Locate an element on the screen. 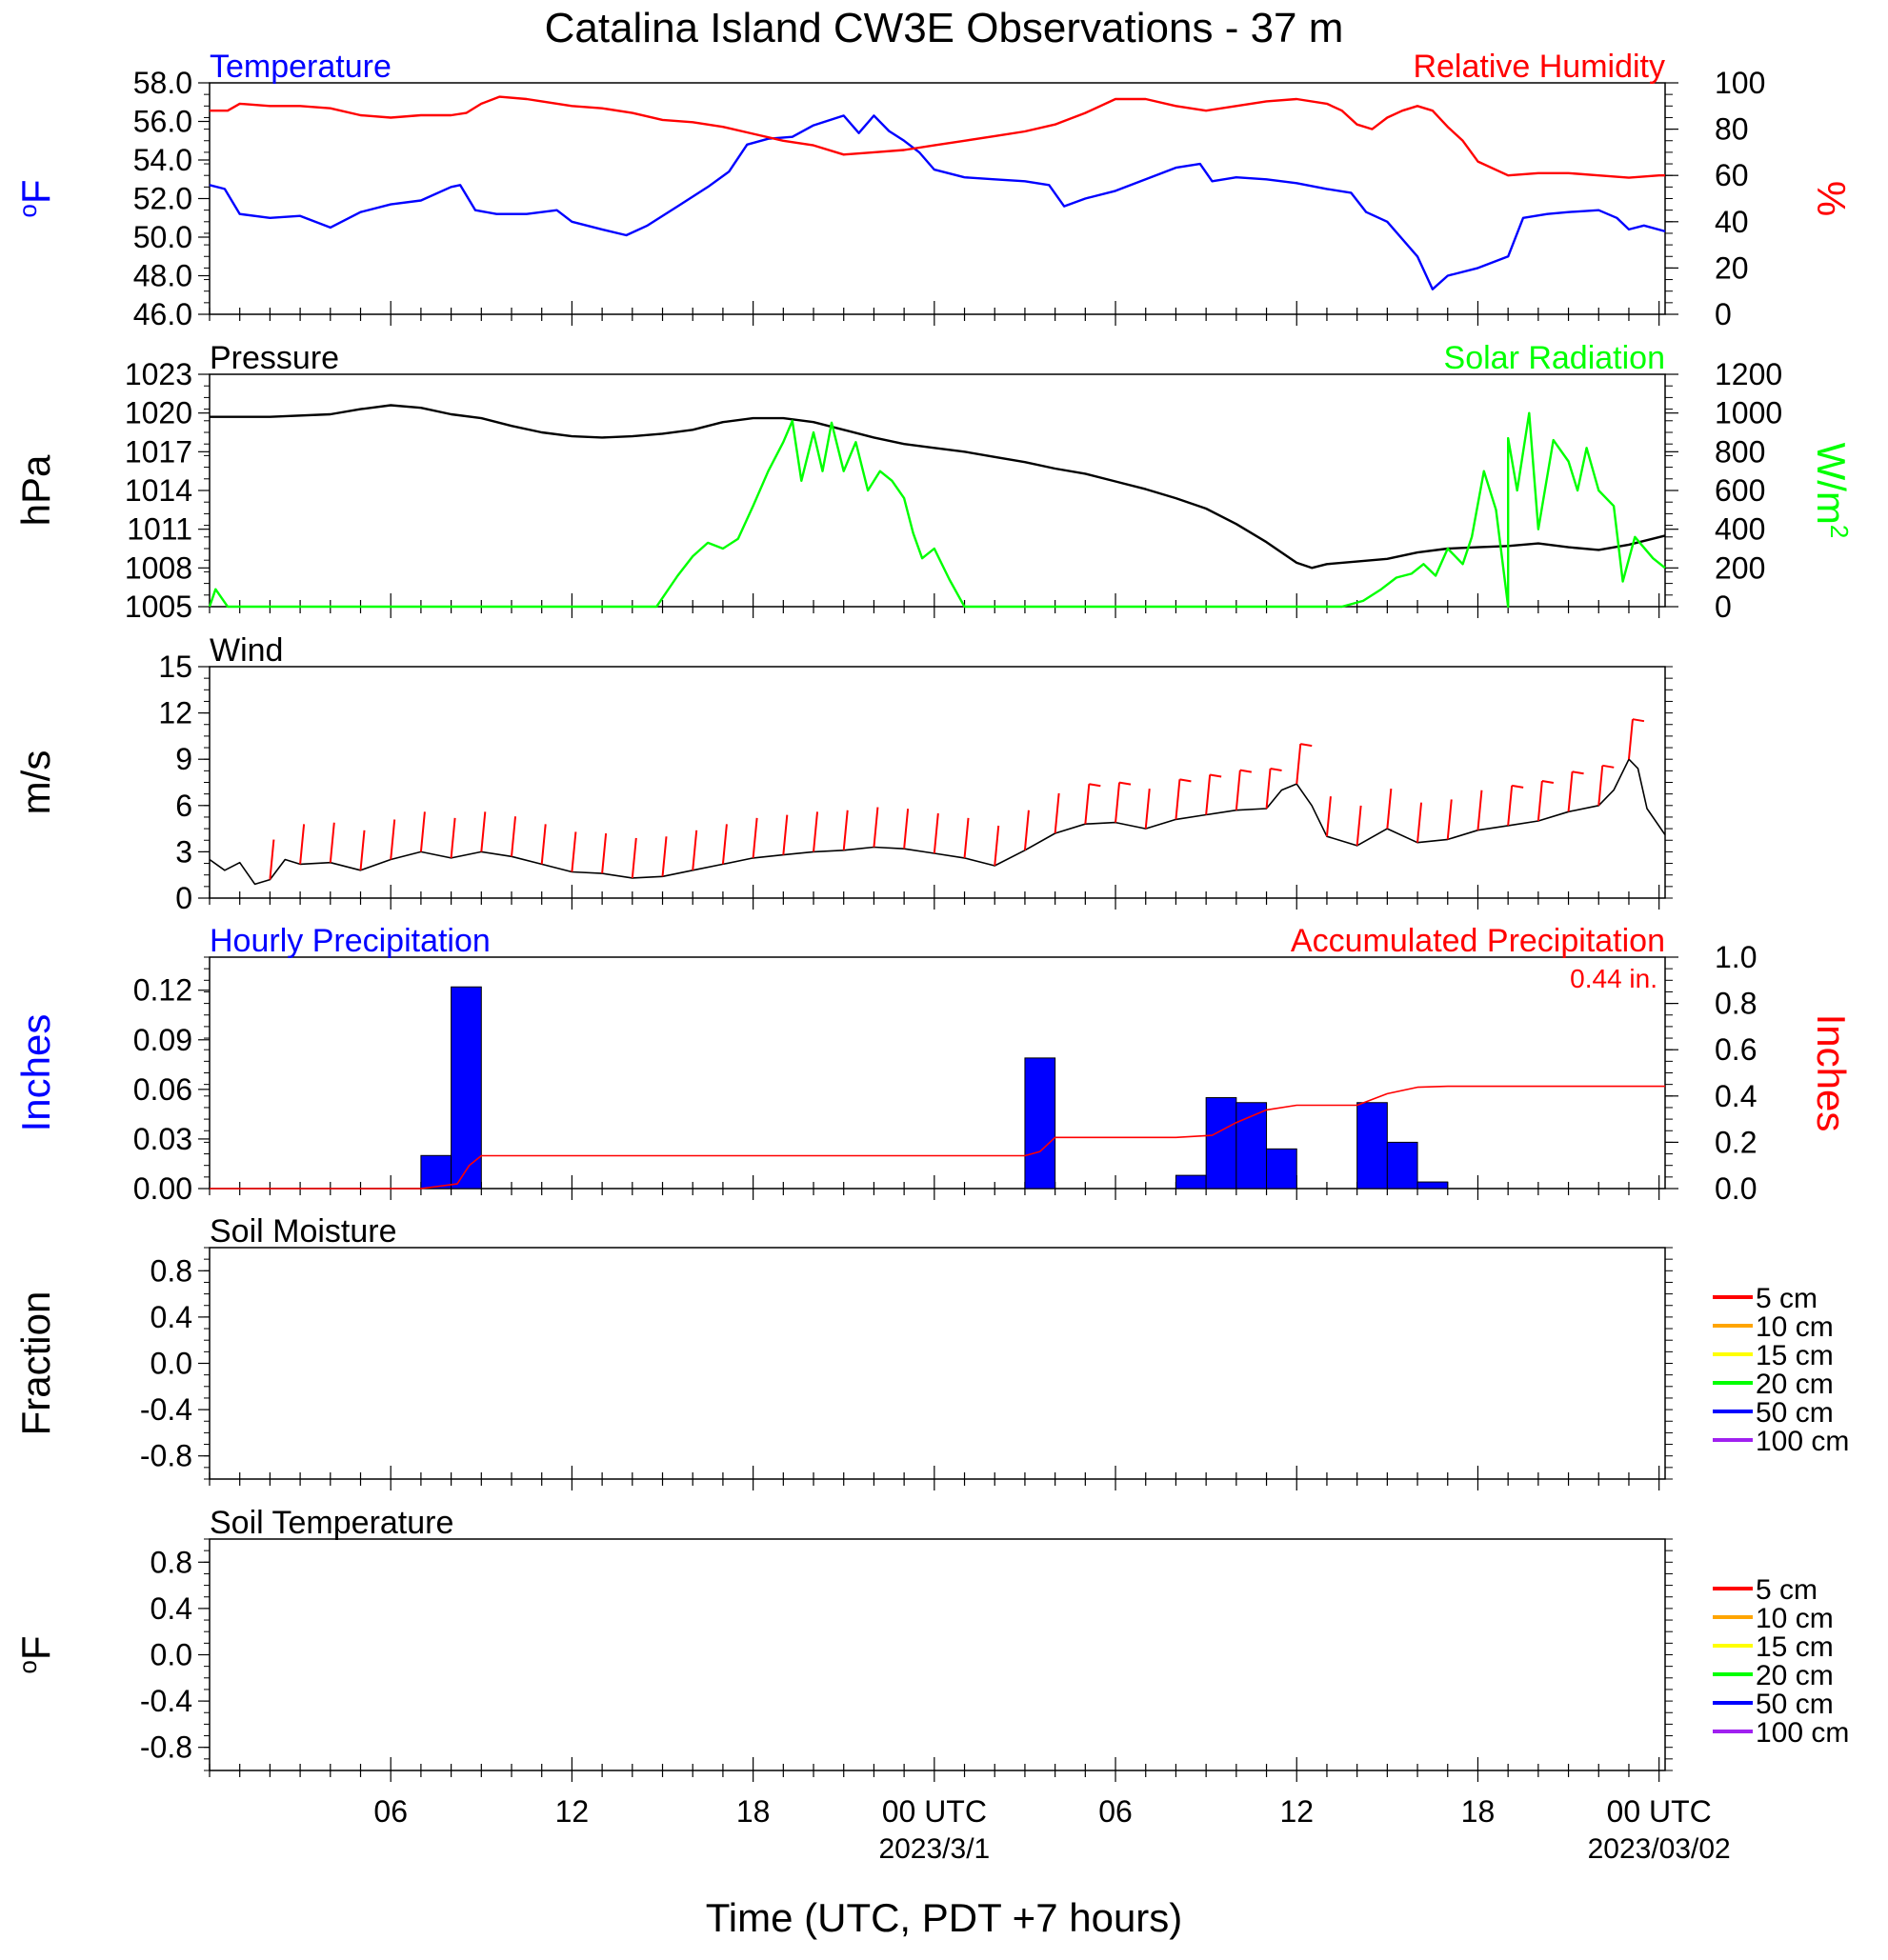 The width and height of the screenshot is (1888, 1960). y-tick-label-left: 50.0 is located at coordinates (162, 237).